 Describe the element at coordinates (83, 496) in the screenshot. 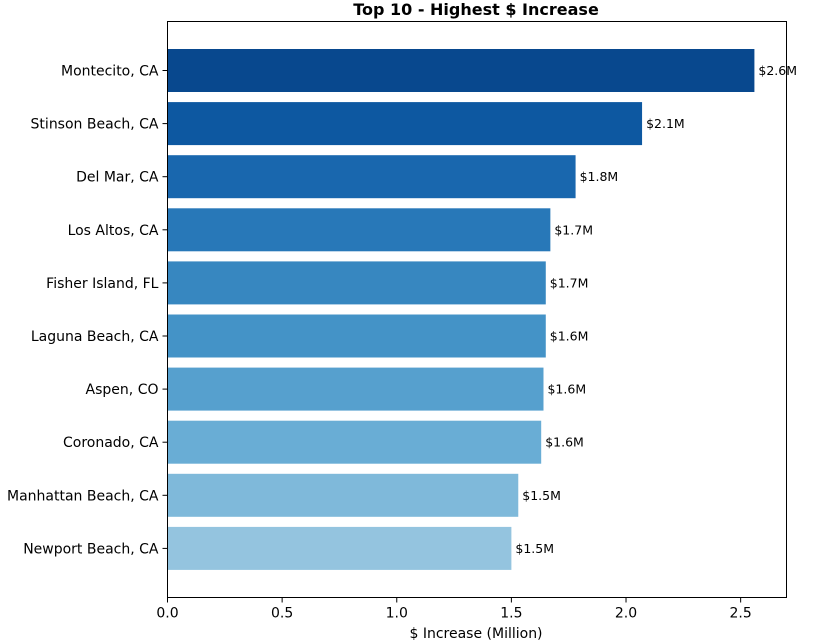

I see `y-tick-label: Manhattan Beach, CA` at that location.